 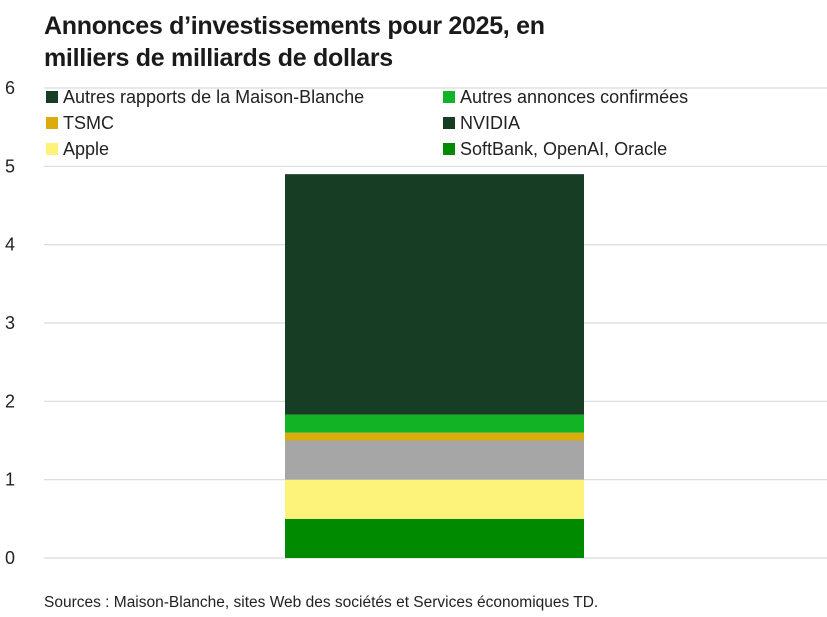 I want to click on legend-label: SoftBank, OpenAI, Oracle, so click(x=563, y=149).